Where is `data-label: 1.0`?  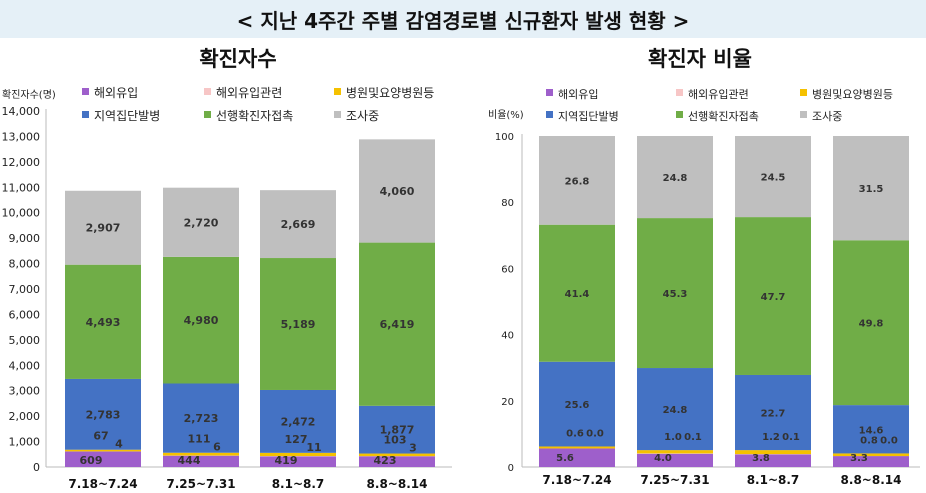
data-label: 1.0 is located at coordinates (673, 437).